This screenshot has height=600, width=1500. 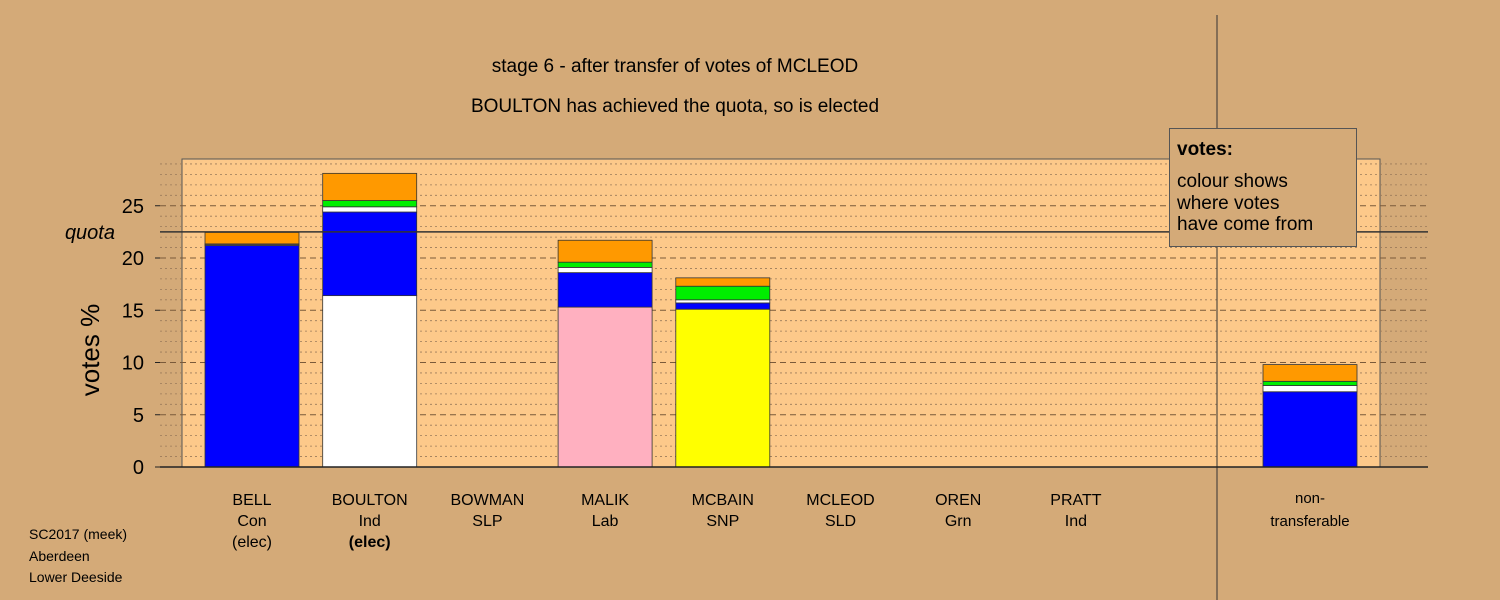 I want to click on candidate-name: MALIK, so click(x=605, y=500).